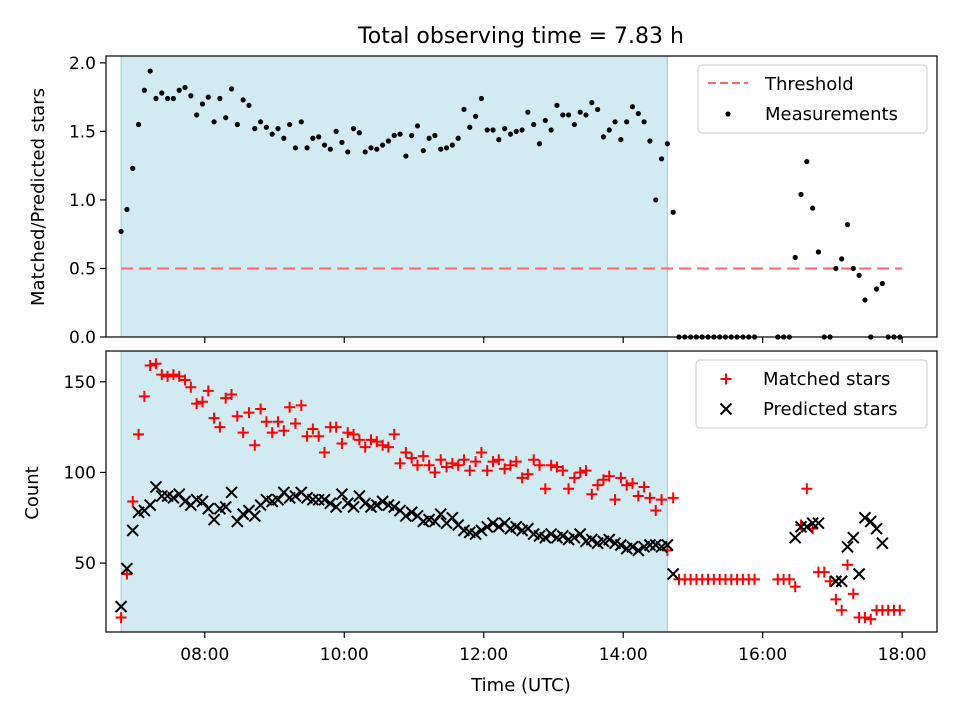 The image size is (960, 720). What do you see at coordinates (811, 394) in the screenshot?
I see `bottom-legend-frame` at bounding box center [811, 394].